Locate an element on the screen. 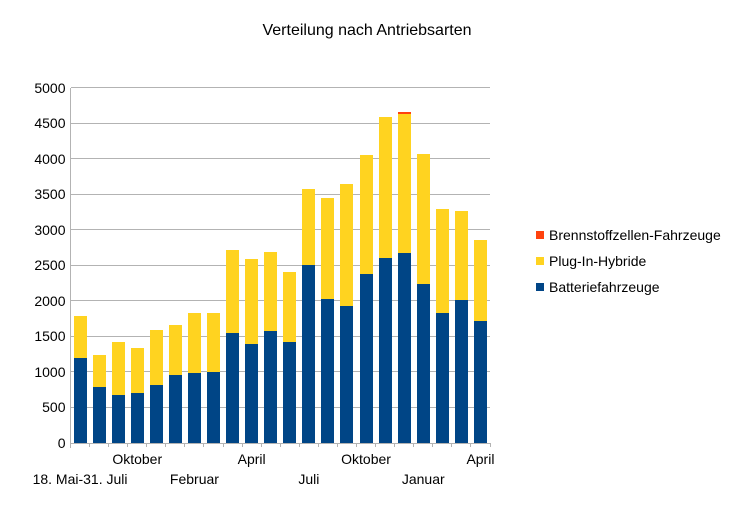 The height and width of the screenshot is (518, 734). y-axis-tick-label: 4000 is located at coordinates (50, 158).